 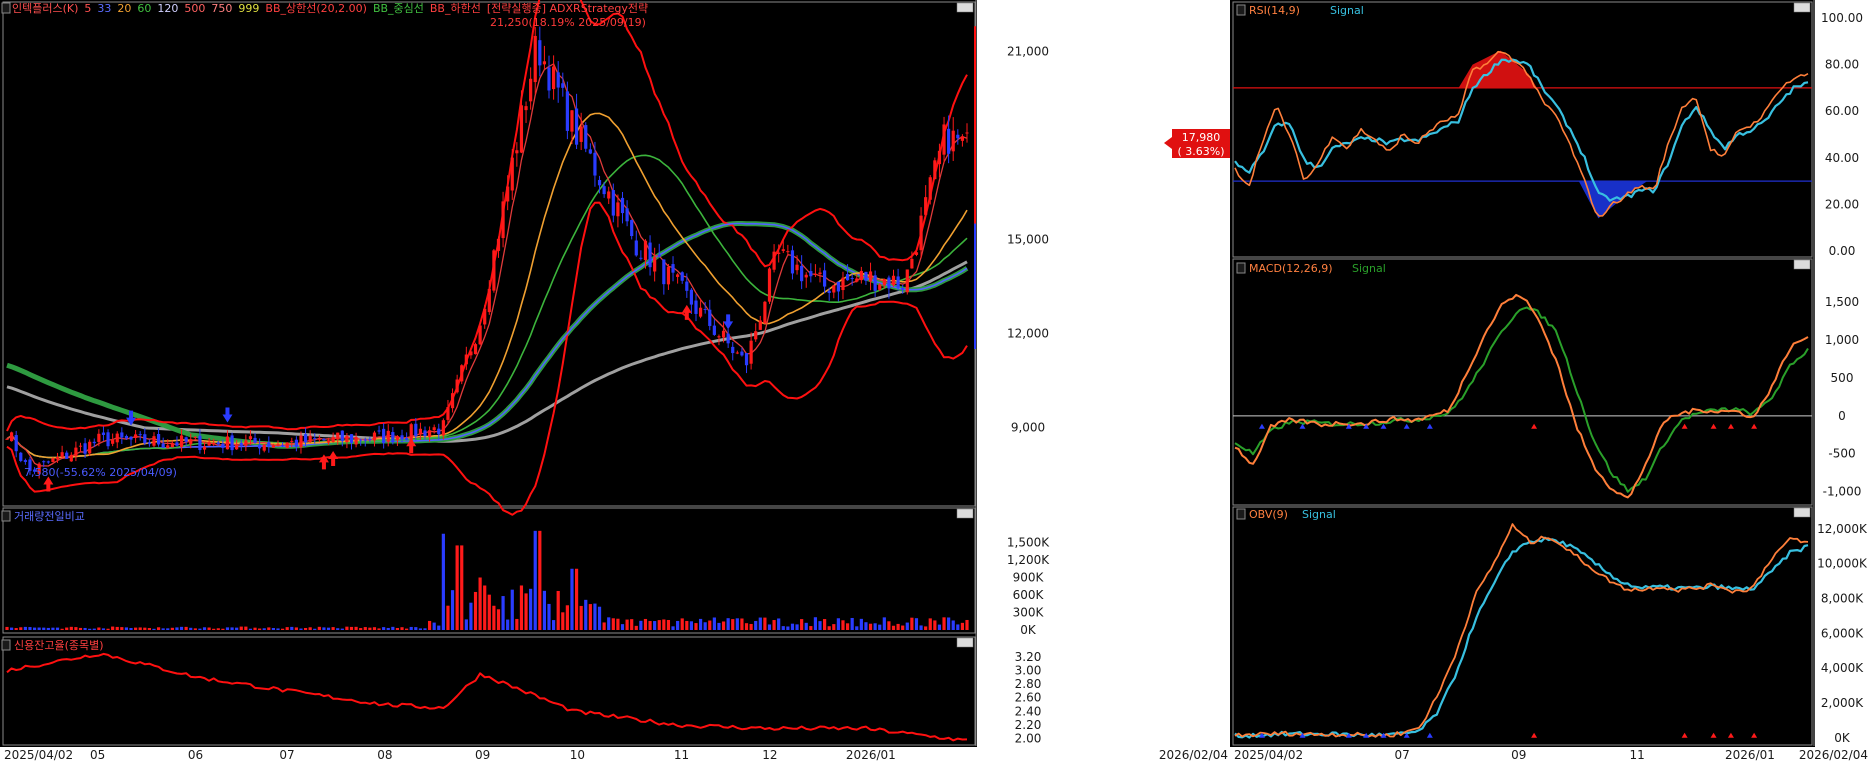 I want to click on macd-legend-icon, so click(x=1241, y=268).